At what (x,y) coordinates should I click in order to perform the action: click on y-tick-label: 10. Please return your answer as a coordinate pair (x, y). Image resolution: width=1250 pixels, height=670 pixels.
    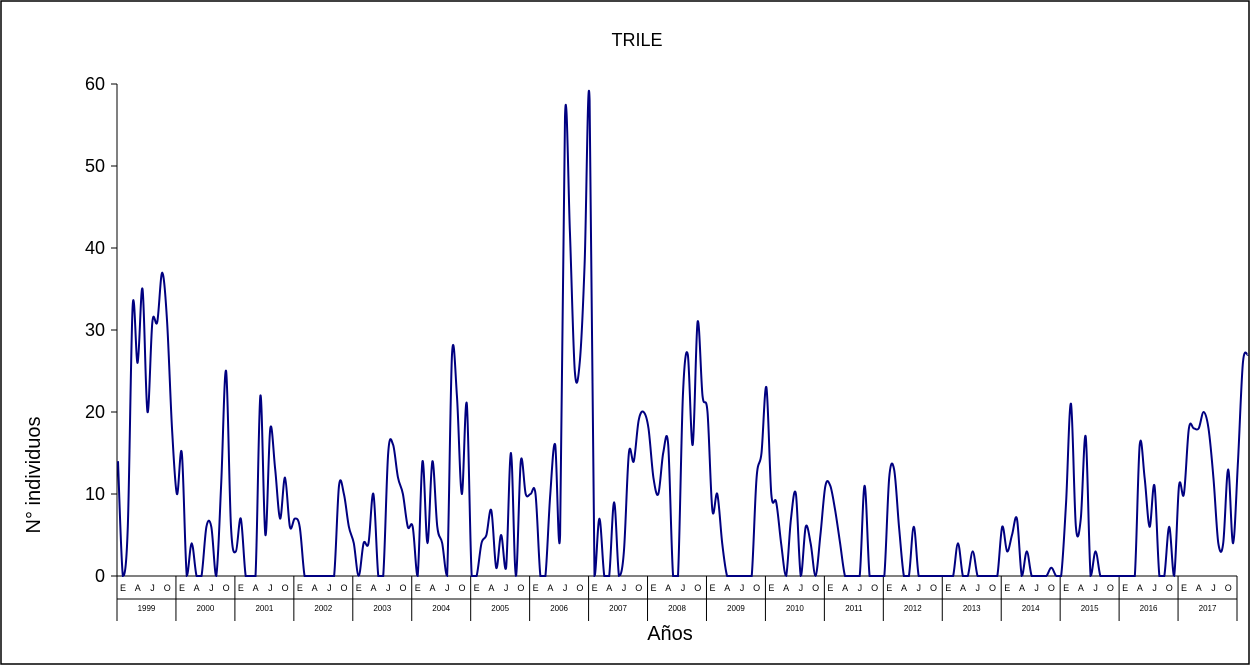
    Looking at the image, I should click on (95, 494).